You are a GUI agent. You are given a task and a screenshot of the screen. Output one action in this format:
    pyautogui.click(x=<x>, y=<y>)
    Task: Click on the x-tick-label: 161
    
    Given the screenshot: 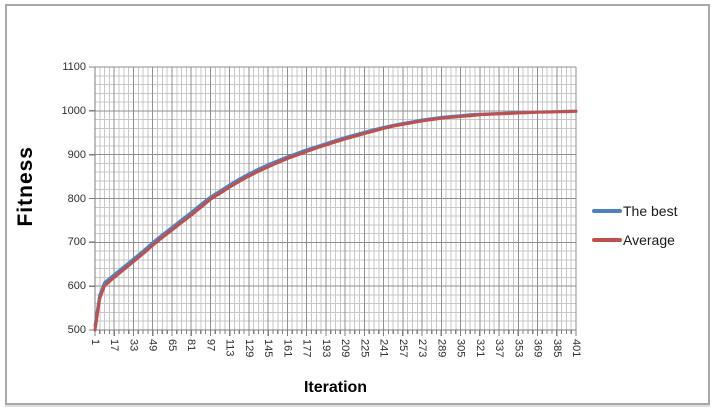 What is the action you would take?
    pyautogui.click(x=287, y=348)
    